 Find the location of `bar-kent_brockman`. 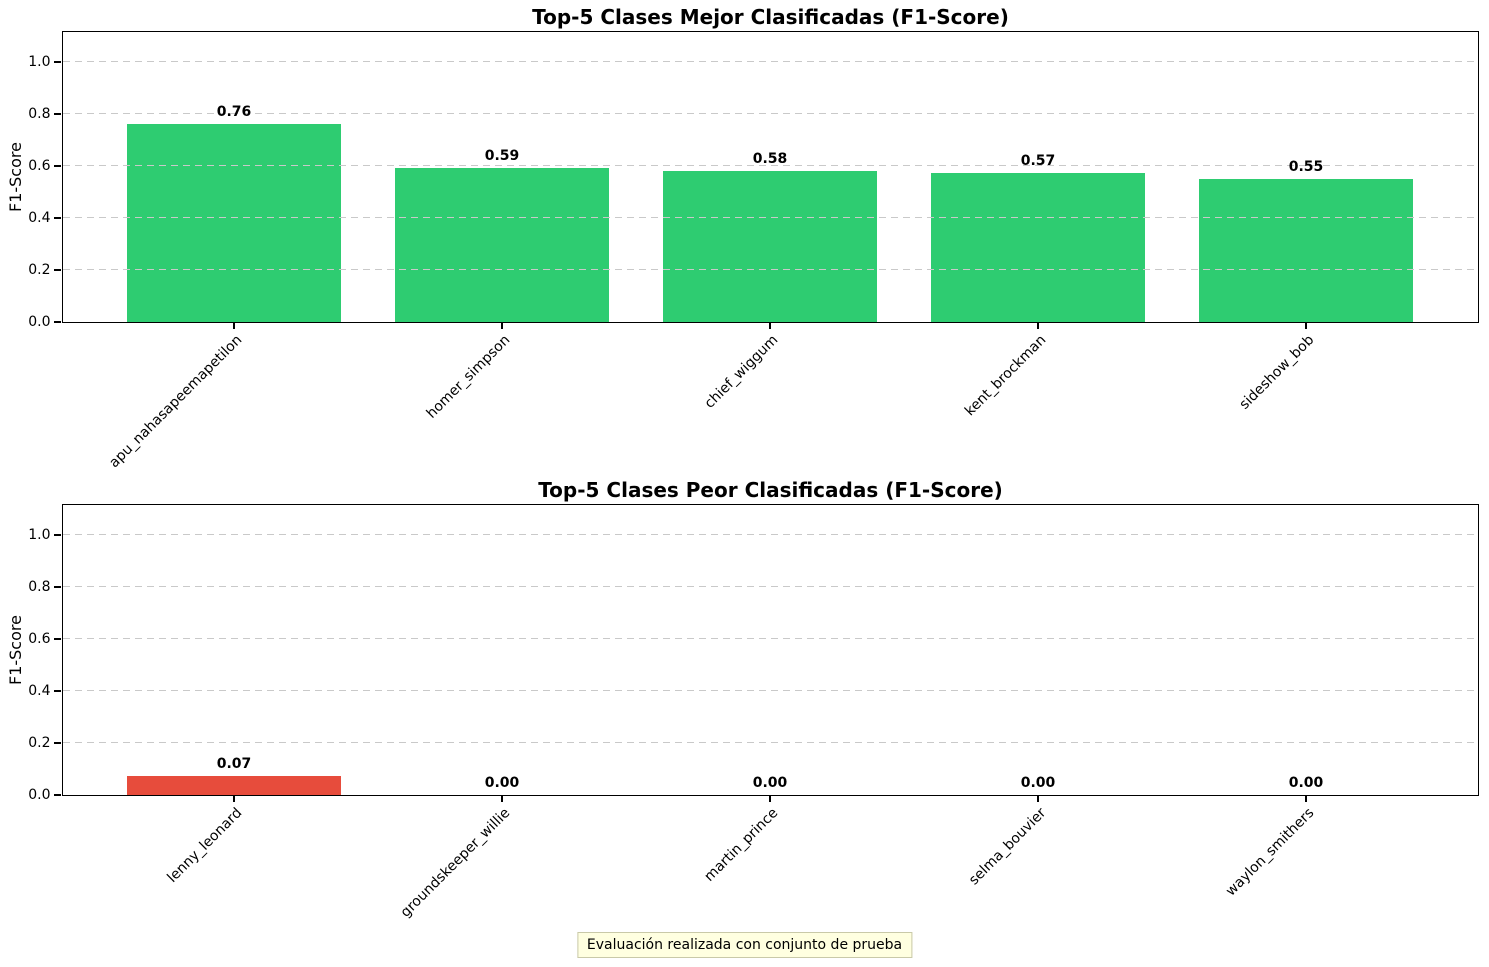

bar-kent_brockman is located at coordinates (1038, 247).